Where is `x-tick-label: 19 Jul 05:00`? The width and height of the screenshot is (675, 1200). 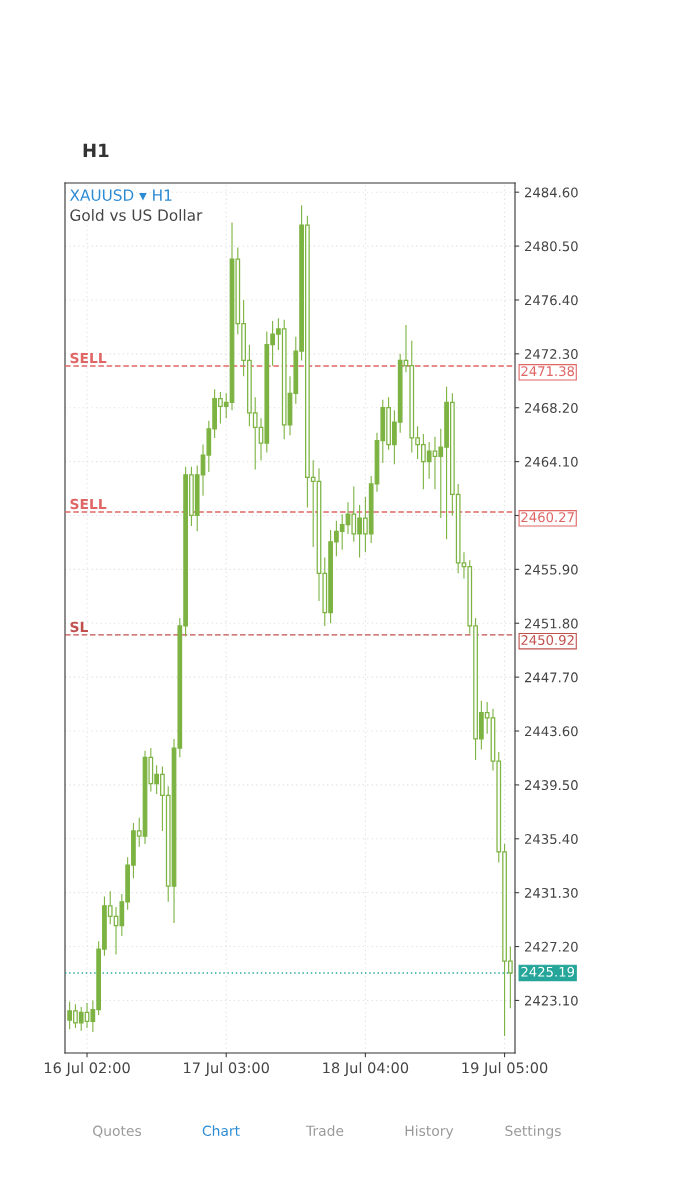
x-tick-label: 19 Jul 05:00 is located at coordinates (505, 1069).